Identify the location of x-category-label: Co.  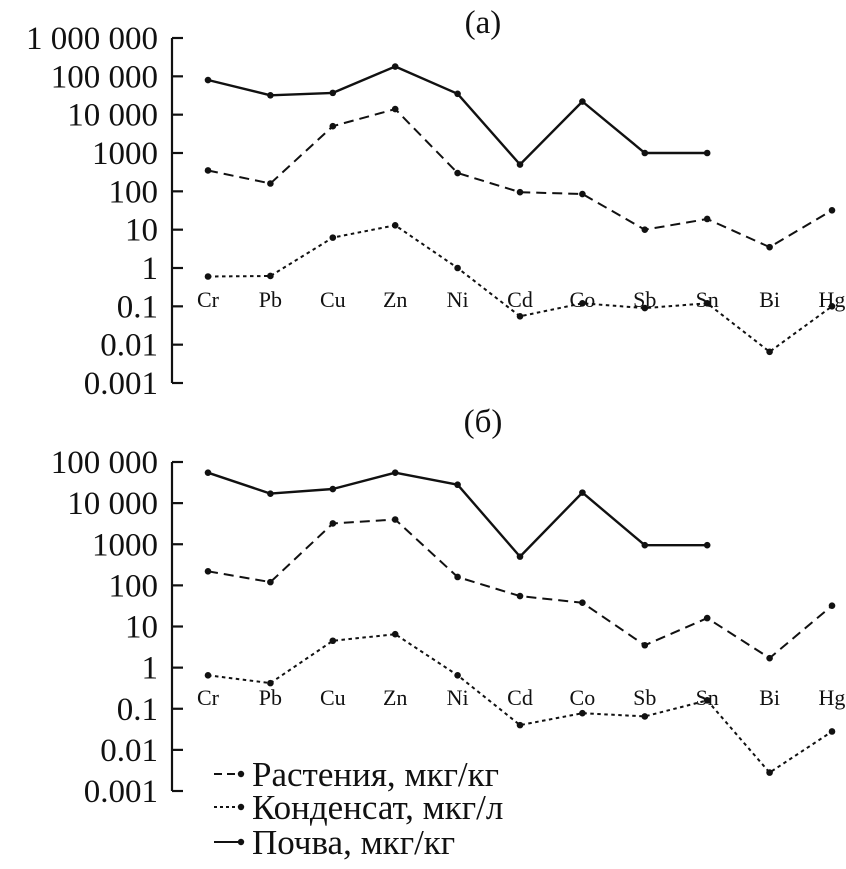
(583, 697).